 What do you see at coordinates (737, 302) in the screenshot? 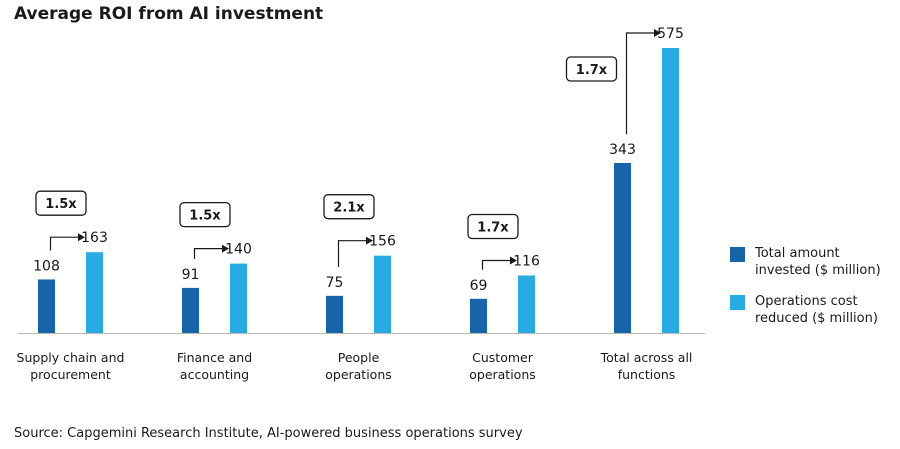
I see `legend-swatch-reduced` at bounding box center [737, 302].